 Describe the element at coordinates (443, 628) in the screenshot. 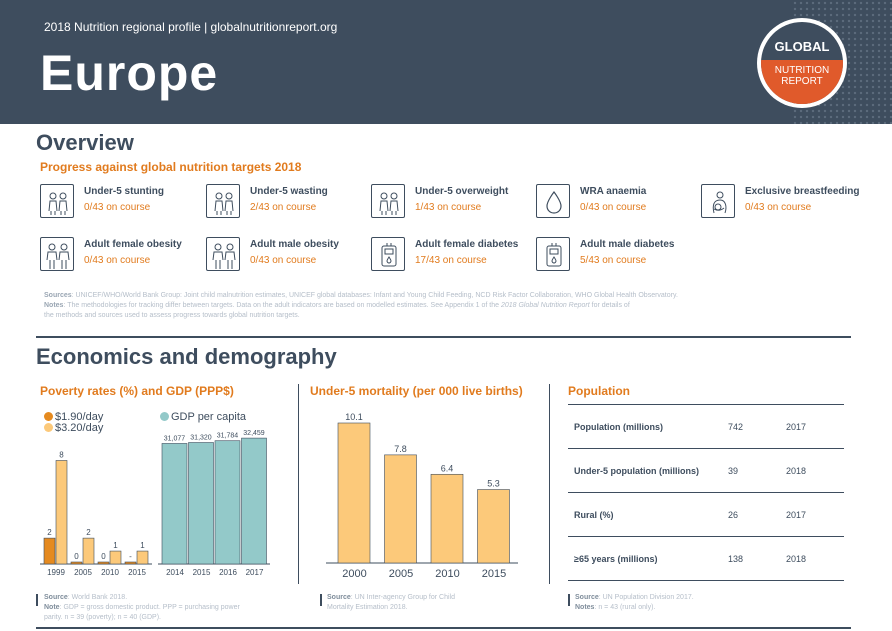

I see `bottom-divider` at that location.